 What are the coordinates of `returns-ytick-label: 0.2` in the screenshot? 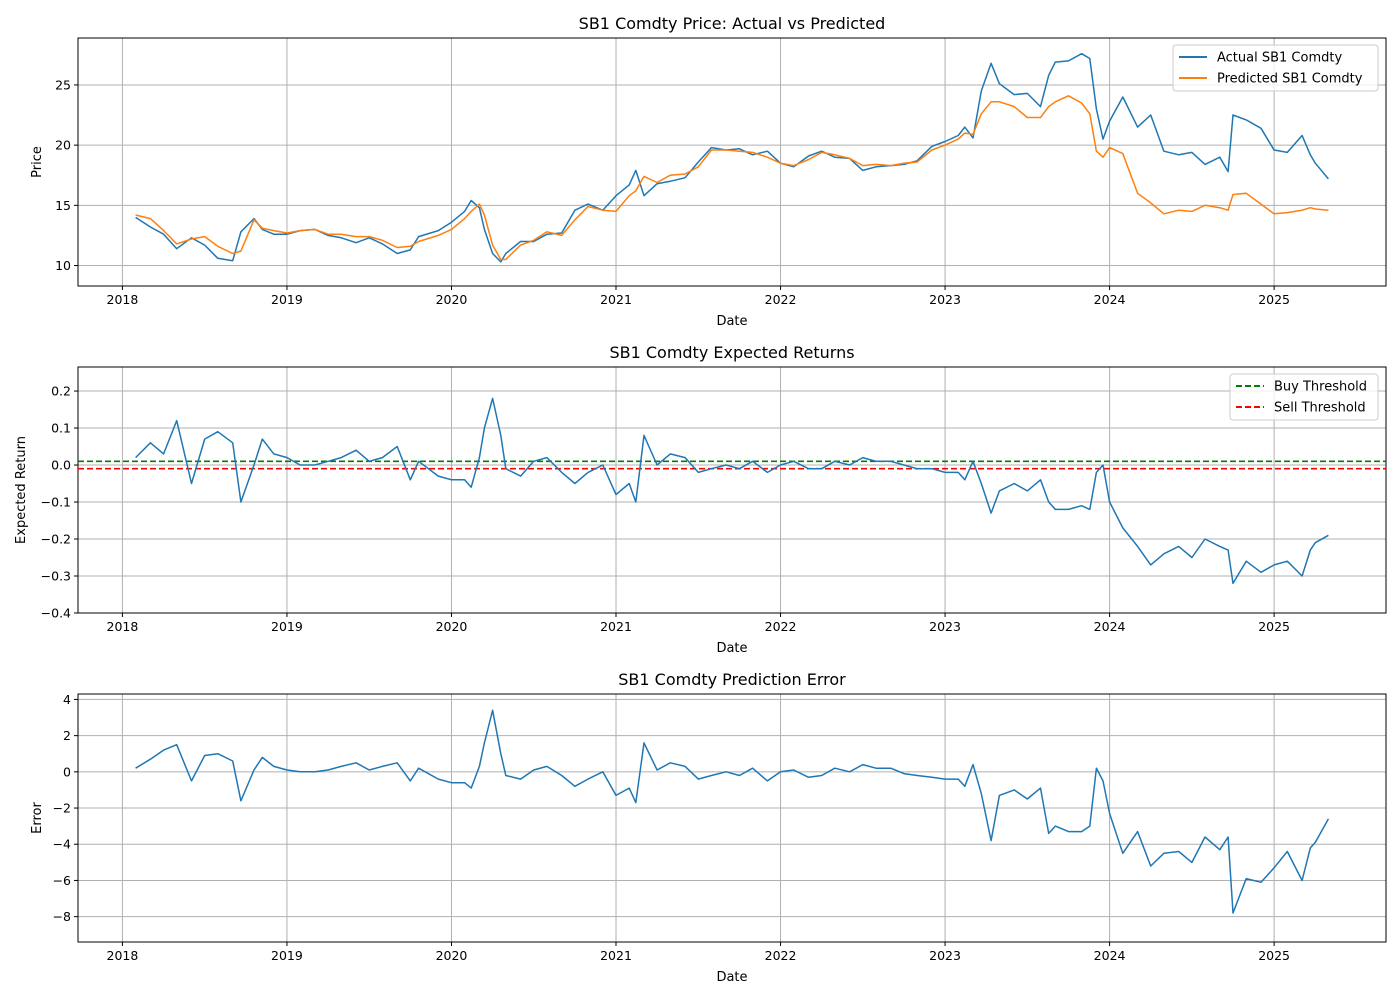 It's located at (61, 391).